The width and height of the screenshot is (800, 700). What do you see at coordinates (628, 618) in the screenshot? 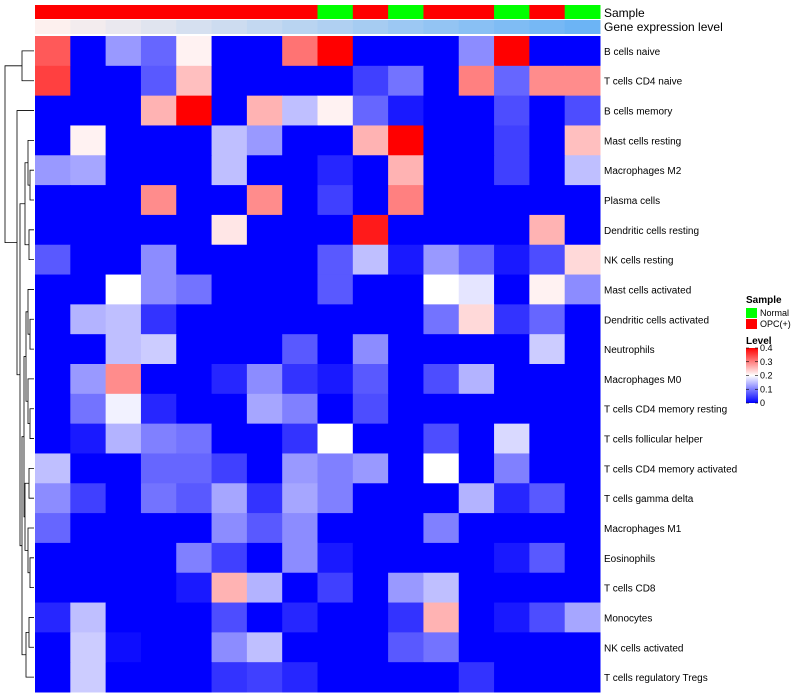
I see `row-label: Monocytes` at bounding box center [628, 618].